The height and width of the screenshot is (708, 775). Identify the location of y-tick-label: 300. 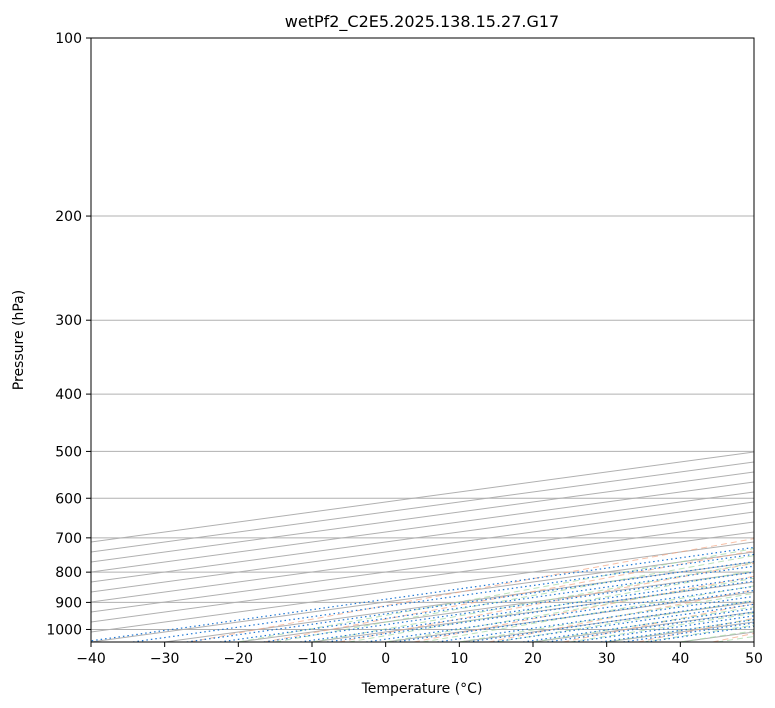
(68, 321).